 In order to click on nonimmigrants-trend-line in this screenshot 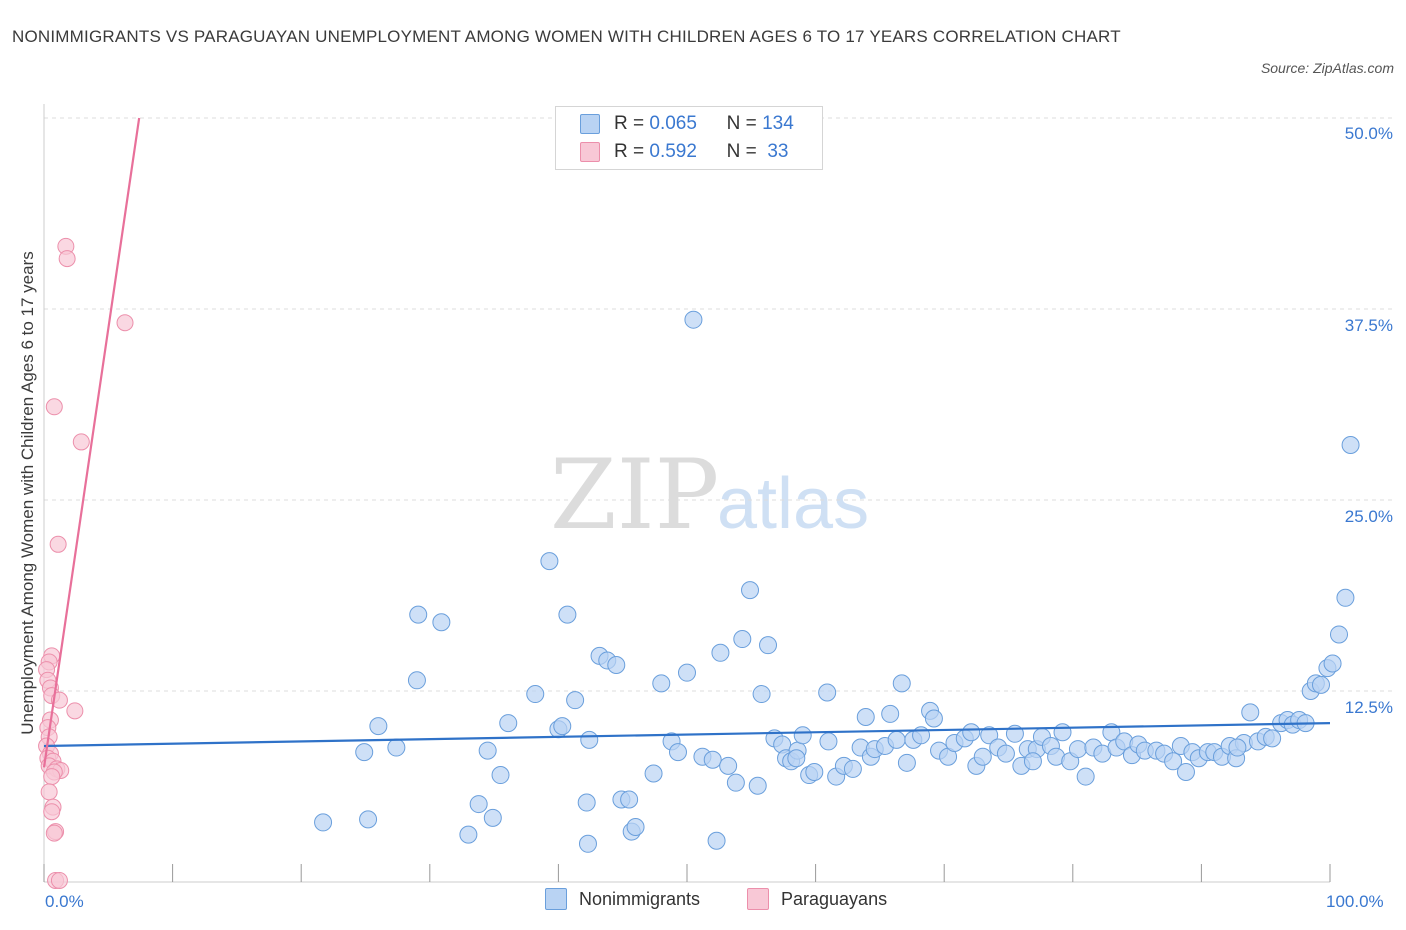, I will do `click(687, 734)`.